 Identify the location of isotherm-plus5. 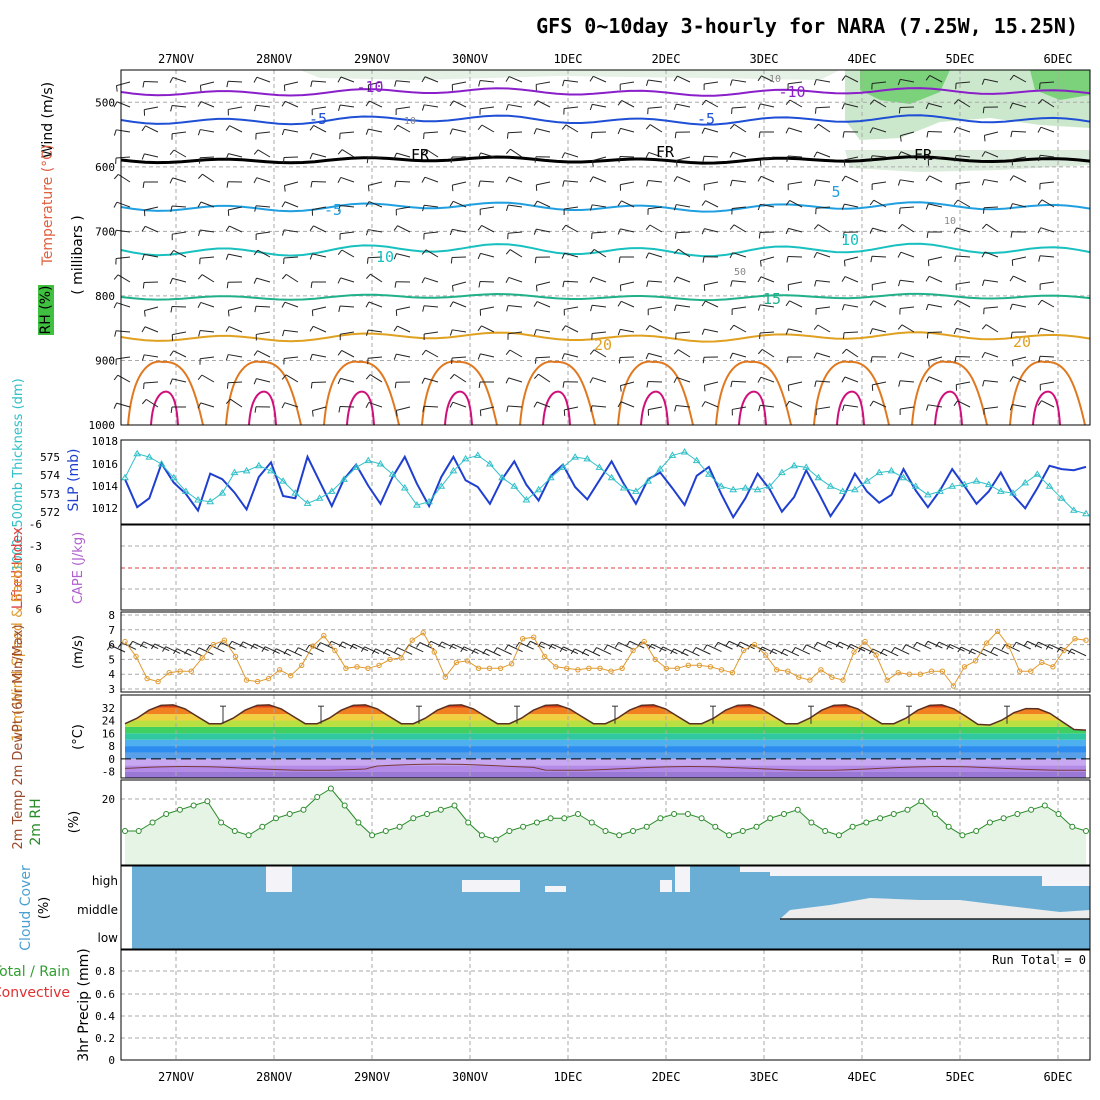
(605, 207).